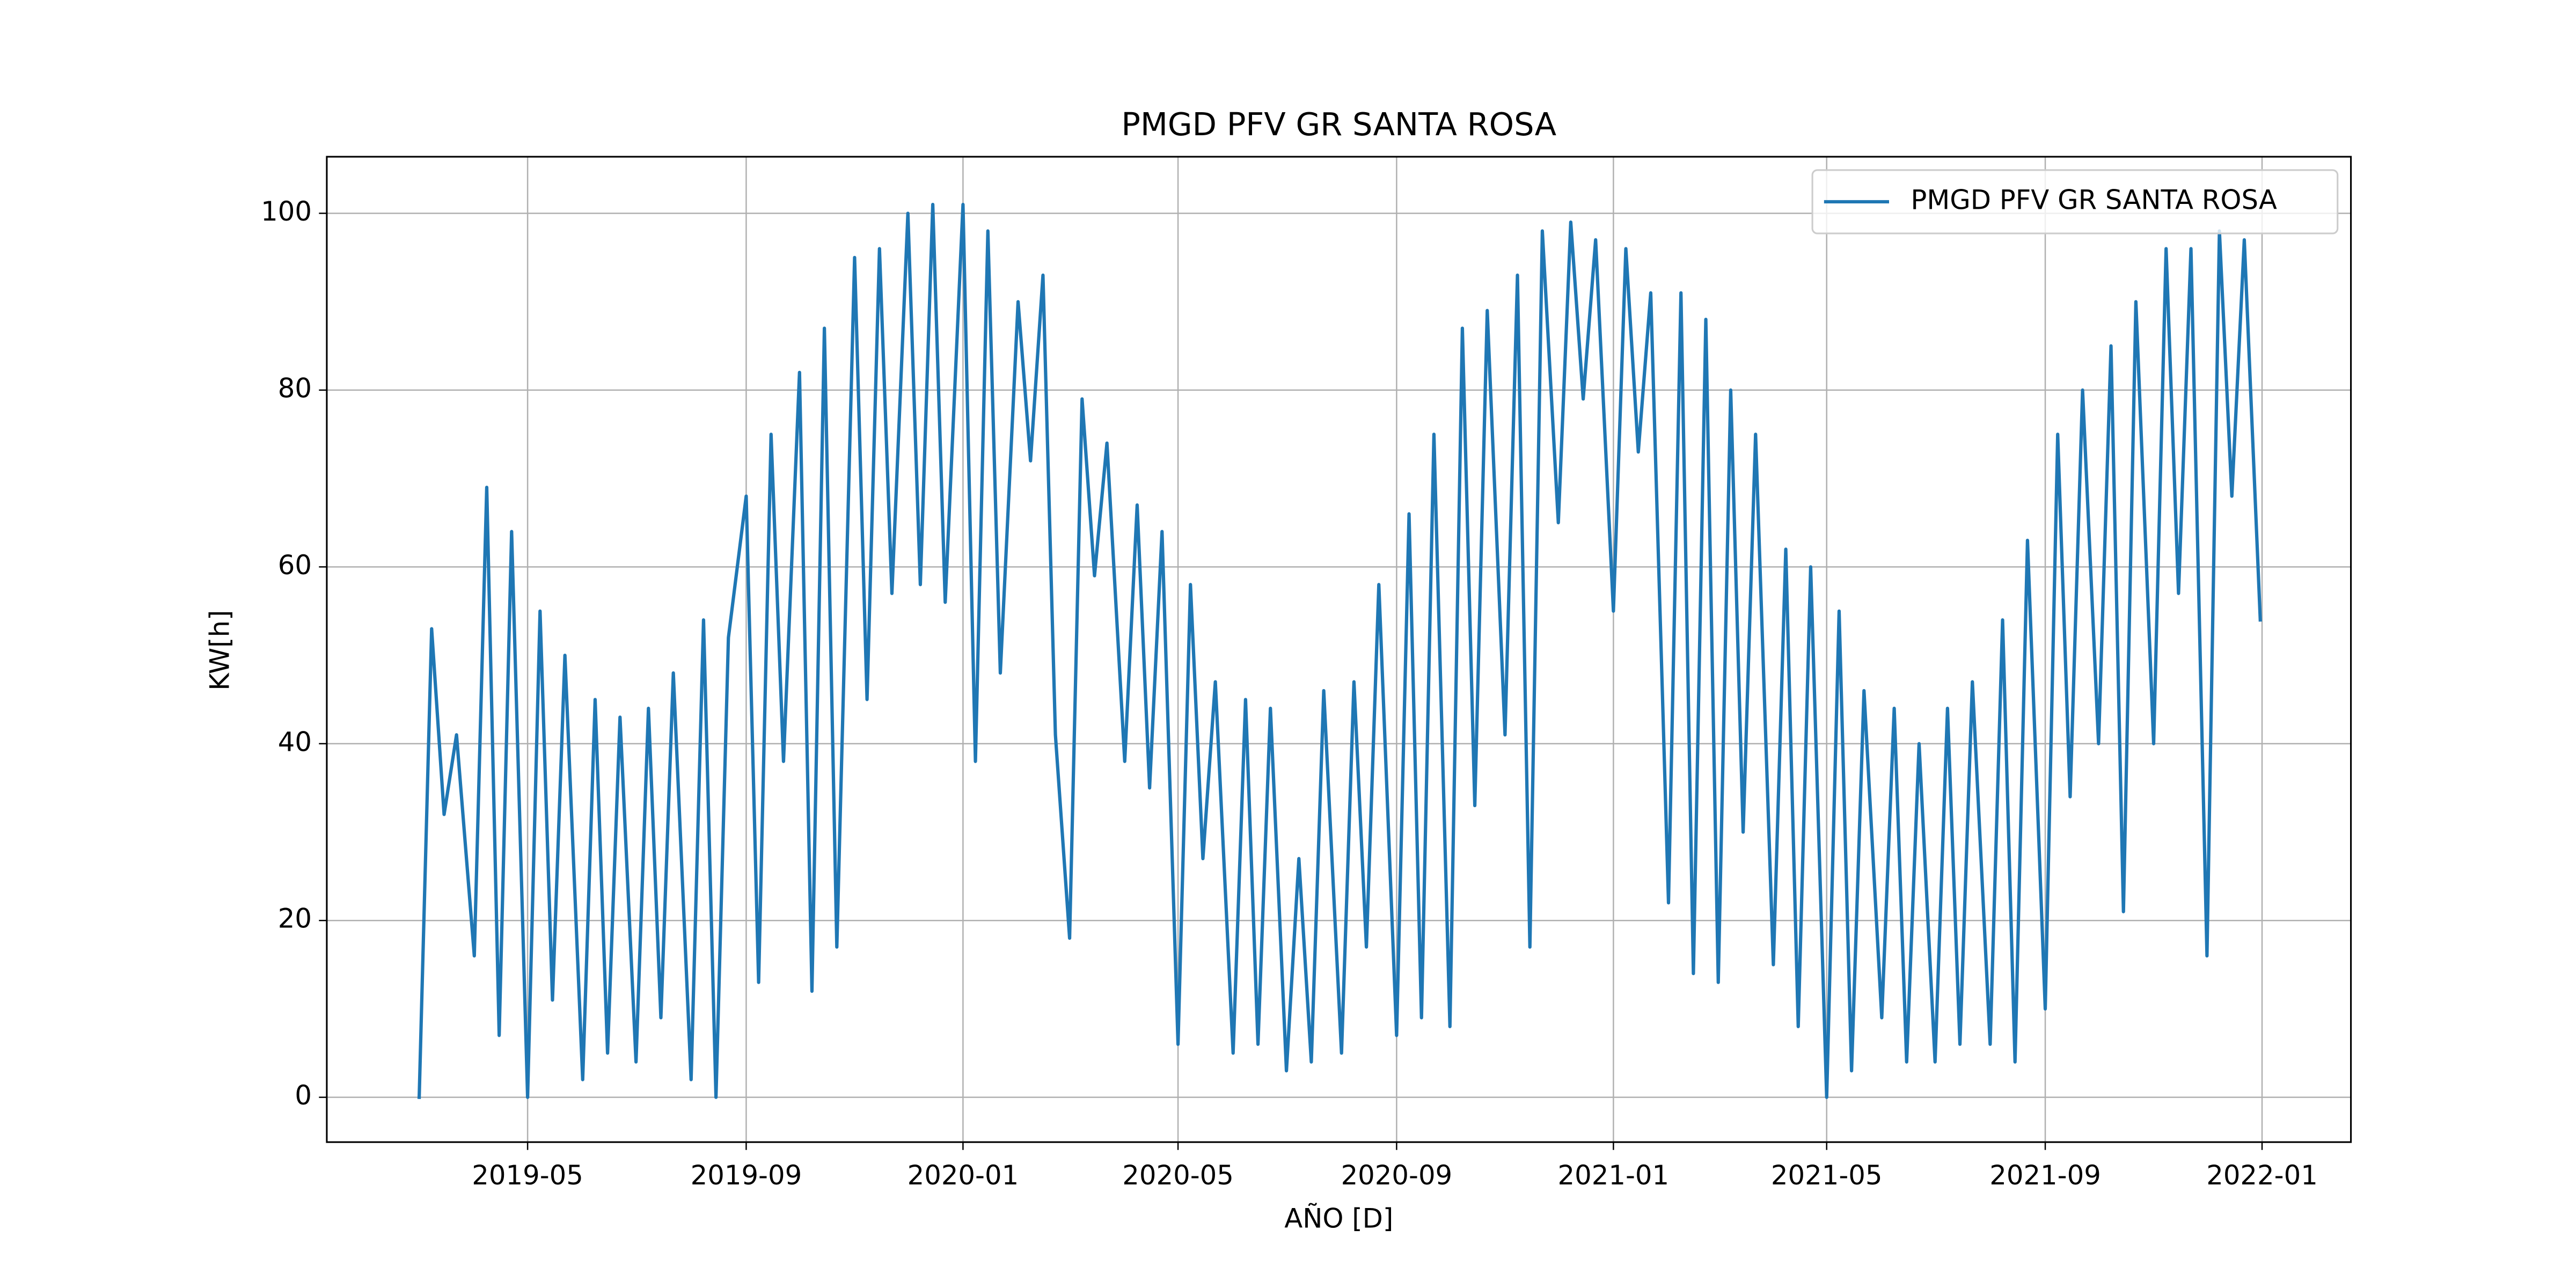 The width and height of the screenshot is (2576, 1288). Describe the element at coordinates (746, 1175) in the screenshot. I see `x-tick-label: 2019-09` at that location.